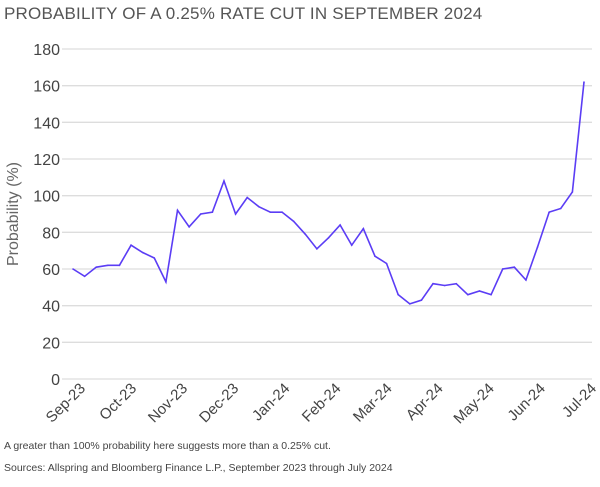 Image resolution: width=600 pixels, height=487 pixels. What do you see at coordinates (46, 50) in the screenshot?
I see `y-tick-label: 180` at bounding box center [46, 50].